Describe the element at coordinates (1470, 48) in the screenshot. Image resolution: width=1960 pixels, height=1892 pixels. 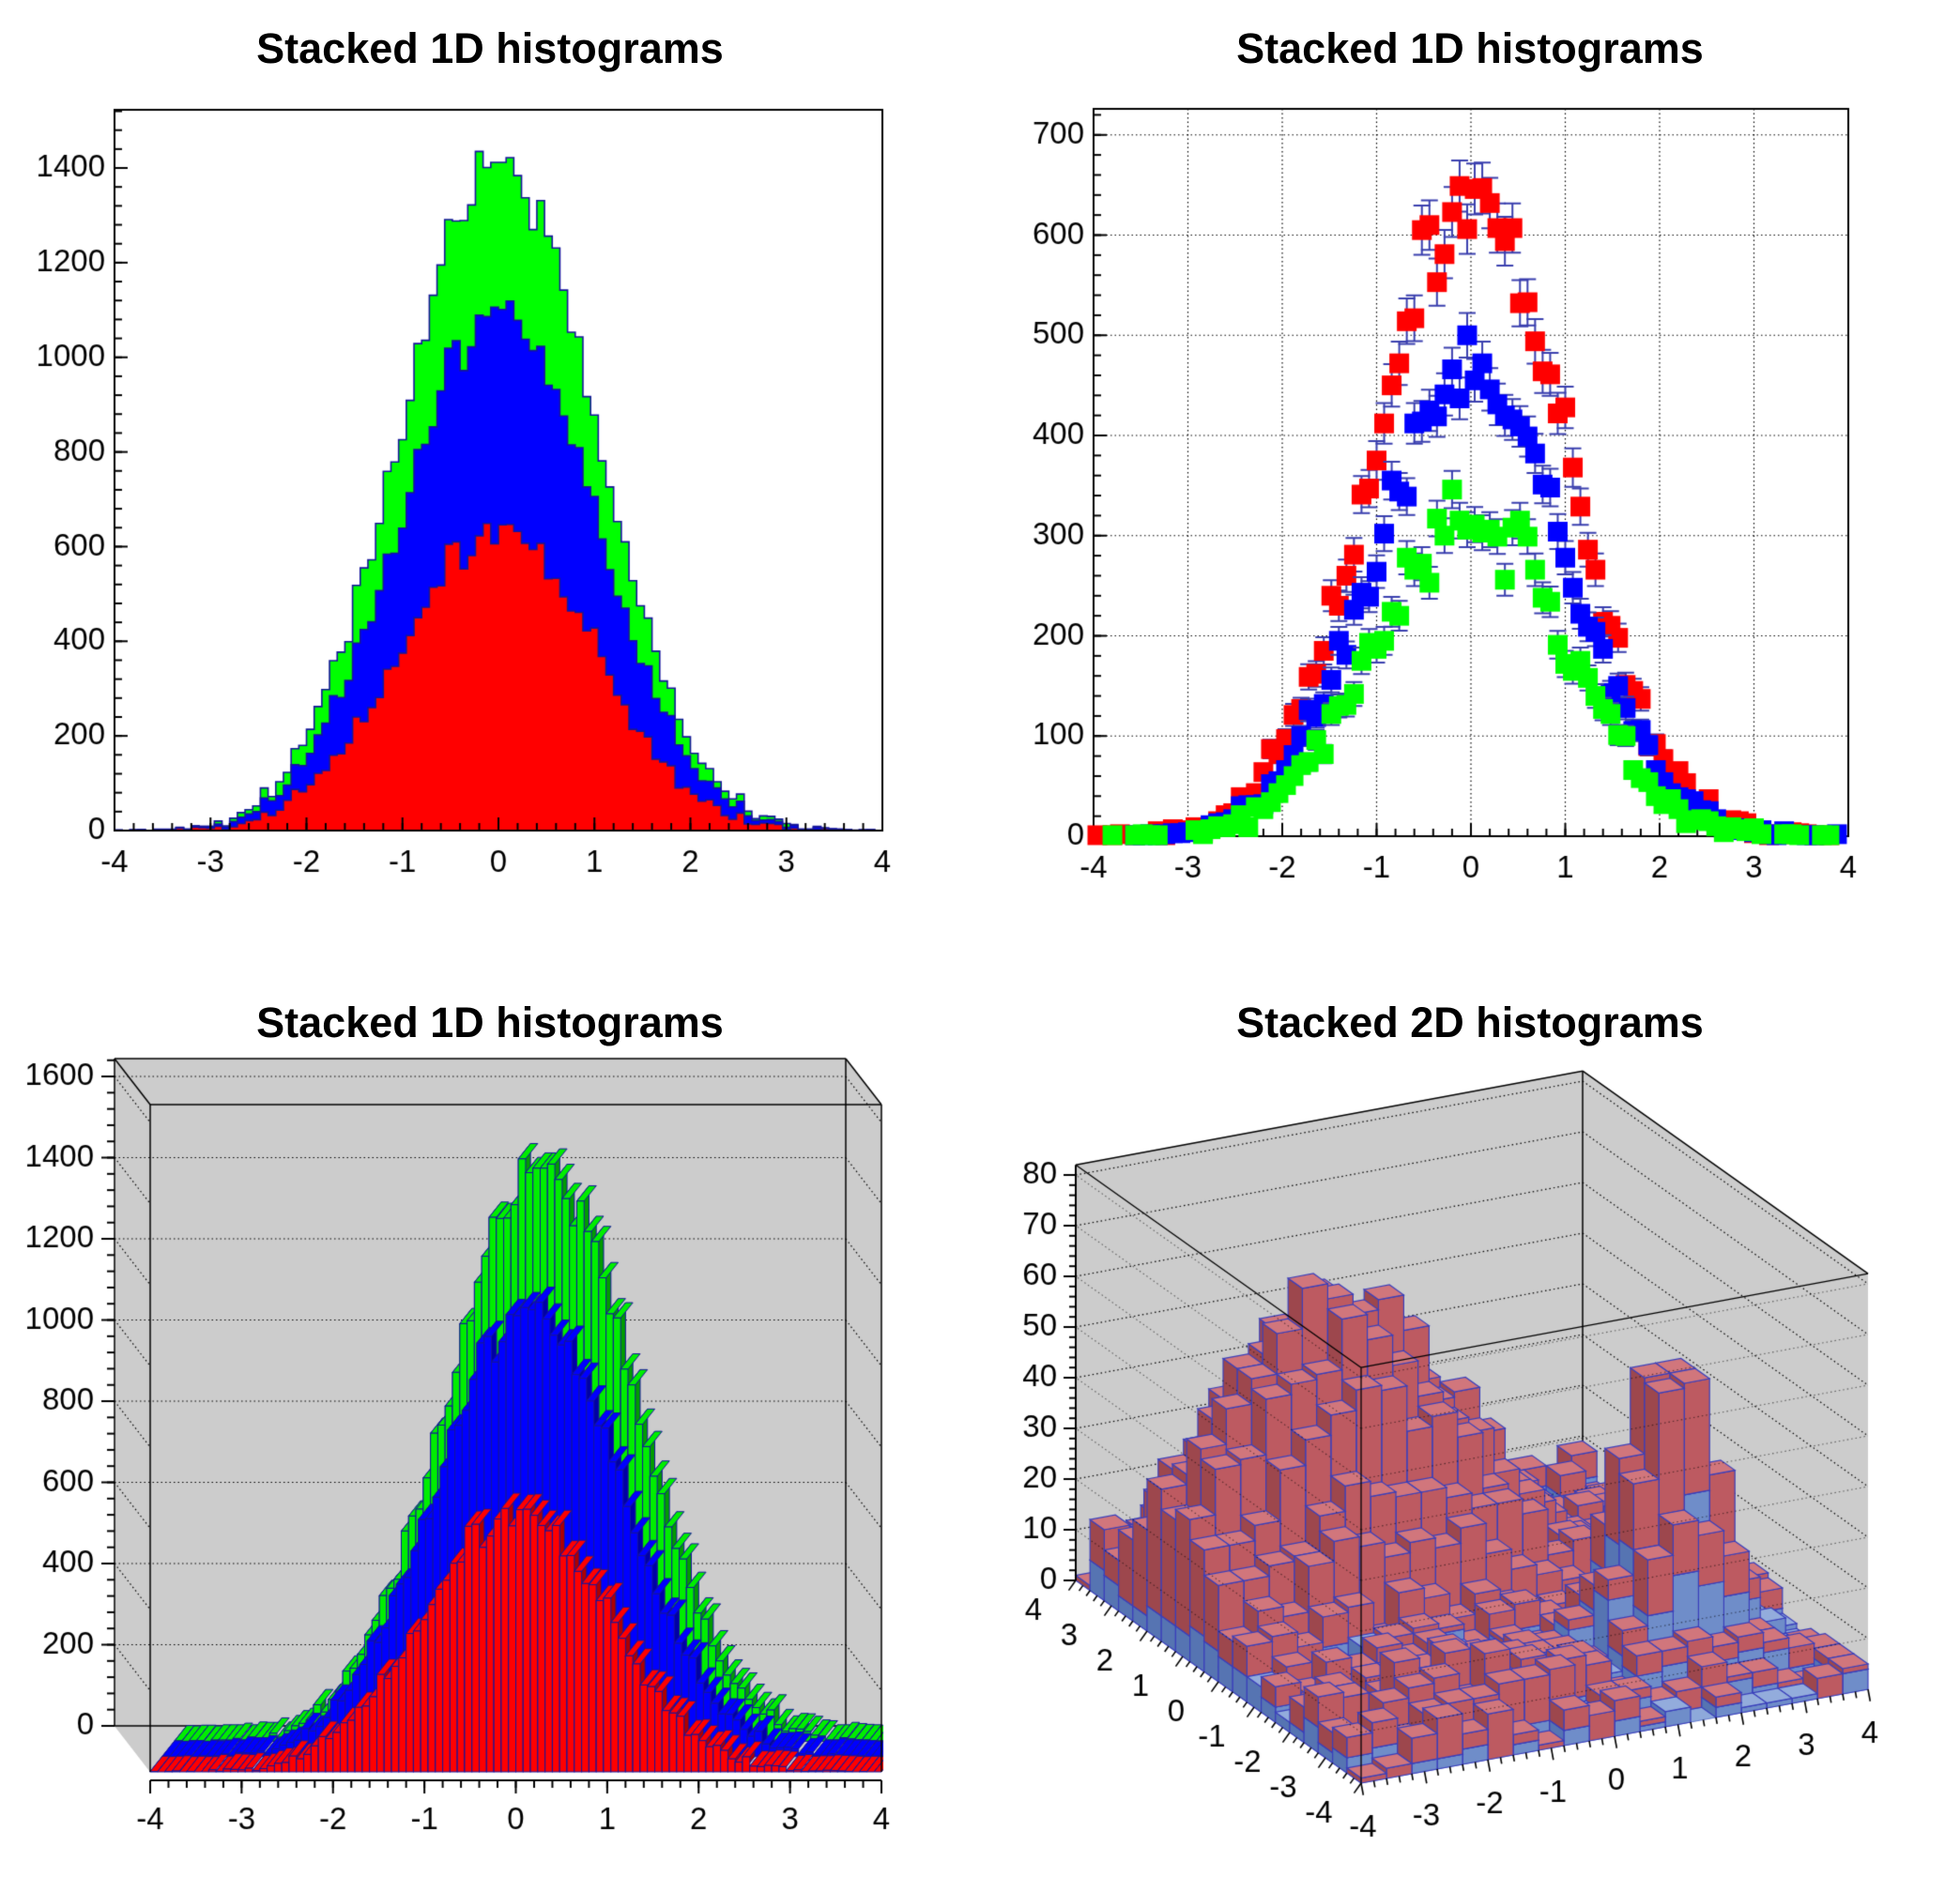
I see `pad-2-title: Stacked 1D histograms` at that location.